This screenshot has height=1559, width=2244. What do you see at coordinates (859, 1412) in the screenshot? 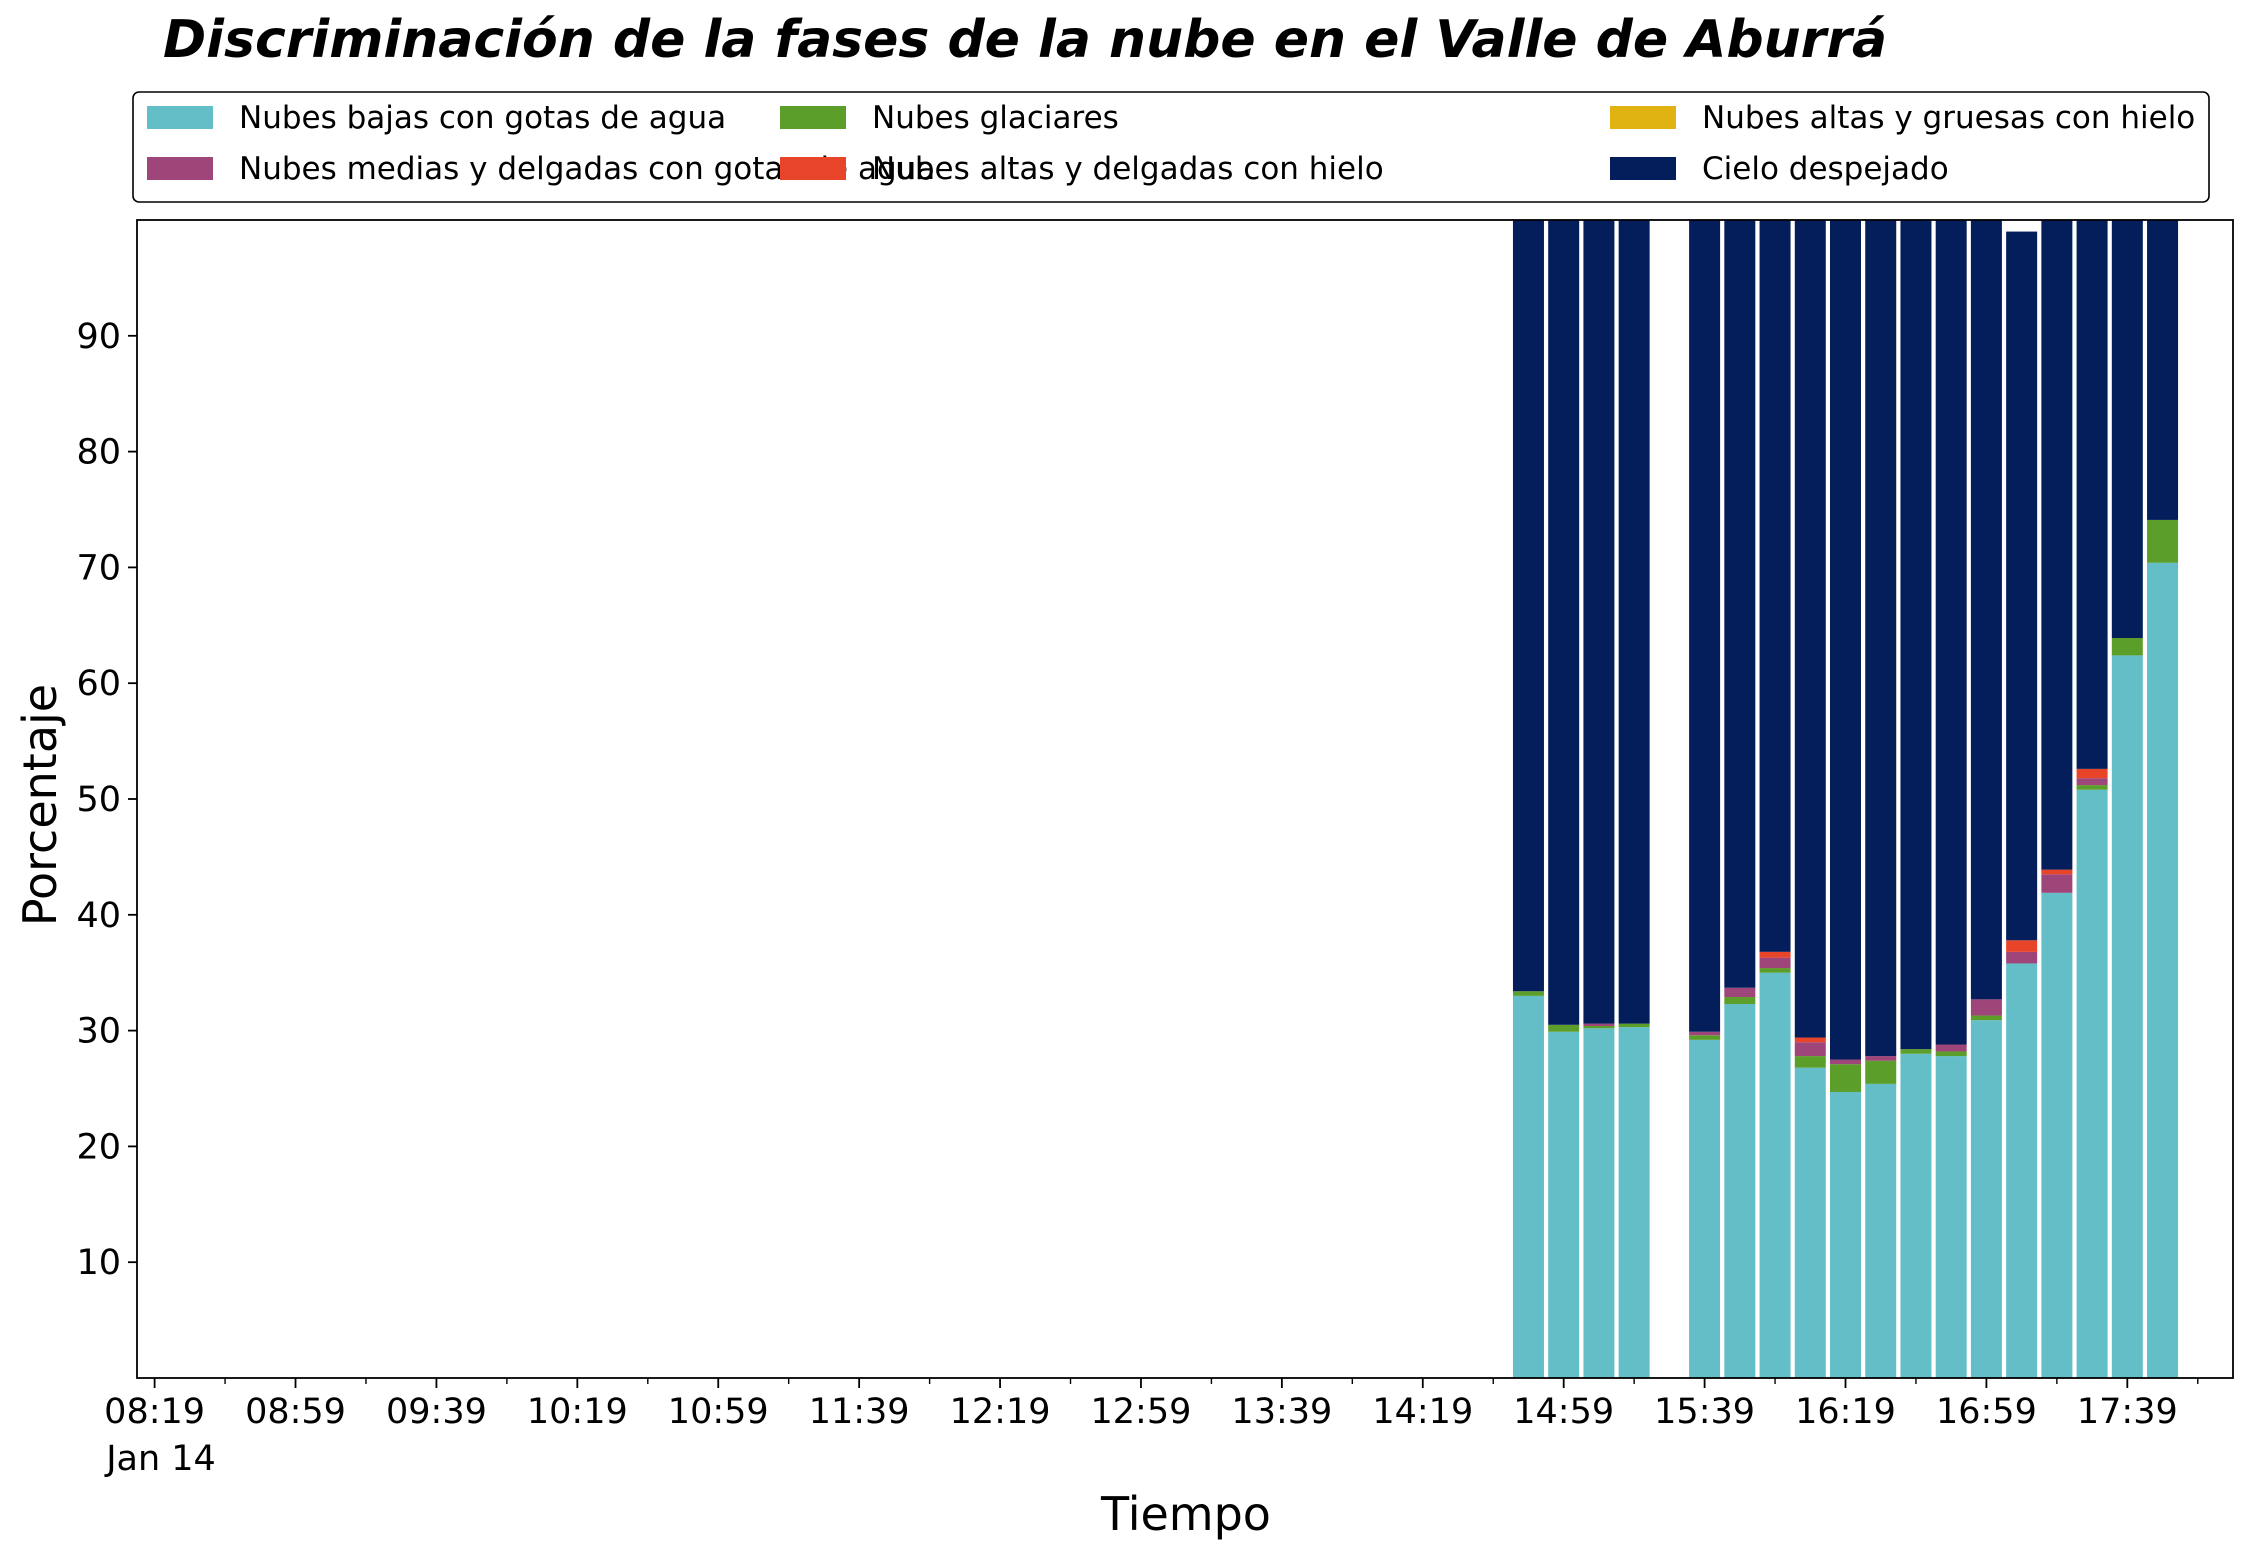
I see `x-tick-label-5: 11:39` at bounding box center [859, 1412].